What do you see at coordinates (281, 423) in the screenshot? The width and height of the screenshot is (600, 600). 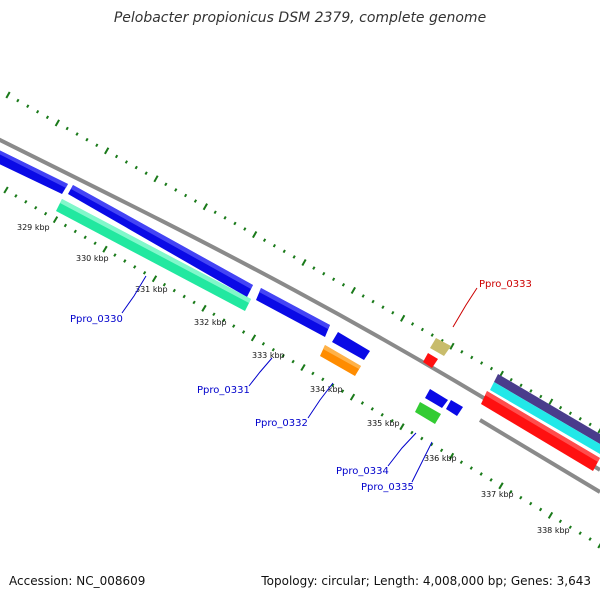 I see `gene-label-ppro-0332: Ppro_0332` at bounding box center [281, 423].